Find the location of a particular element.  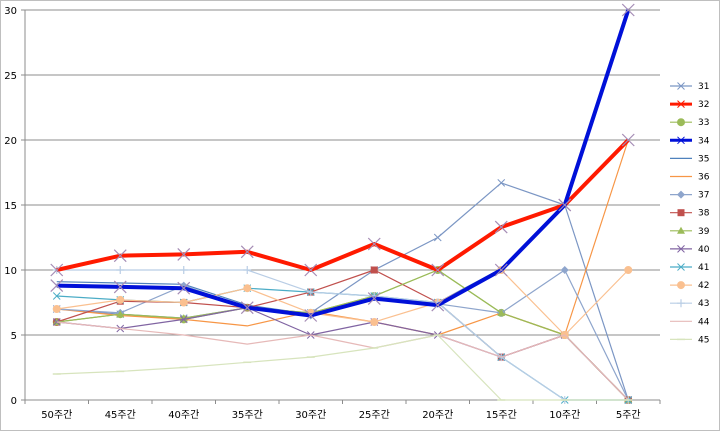

legend-item: 32 is located at coordinates (689, 105).